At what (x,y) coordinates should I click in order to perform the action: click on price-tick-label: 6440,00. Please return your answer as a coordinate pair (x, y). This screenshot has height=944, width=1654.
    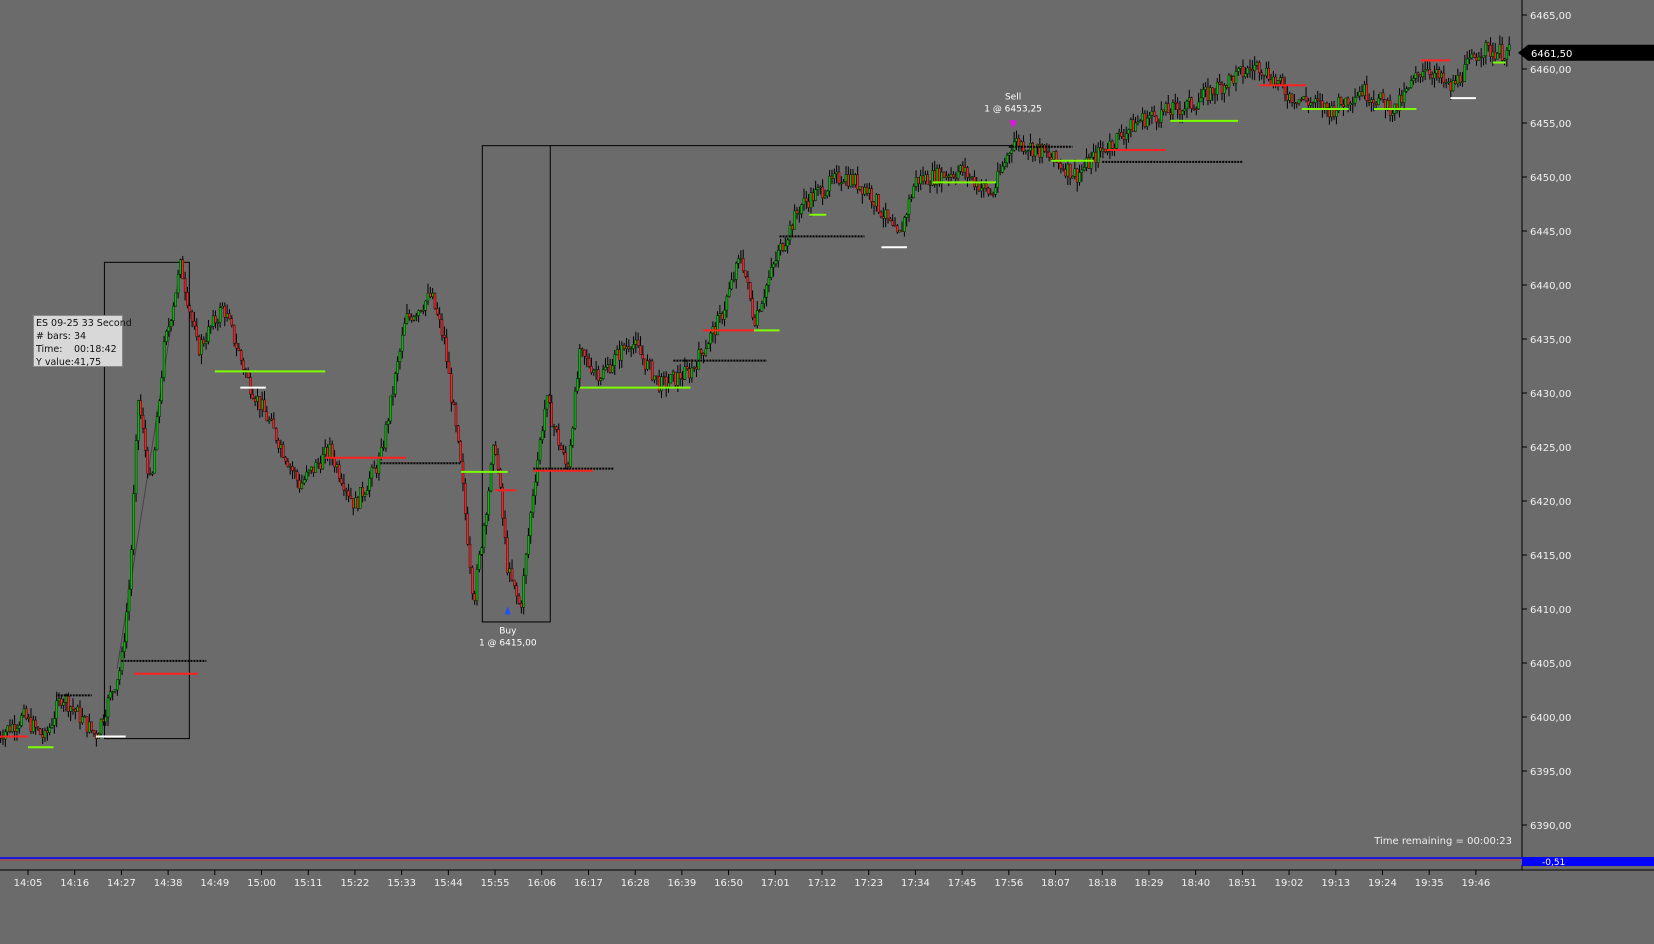
    Looking at the image, I should click on (1550, 286).